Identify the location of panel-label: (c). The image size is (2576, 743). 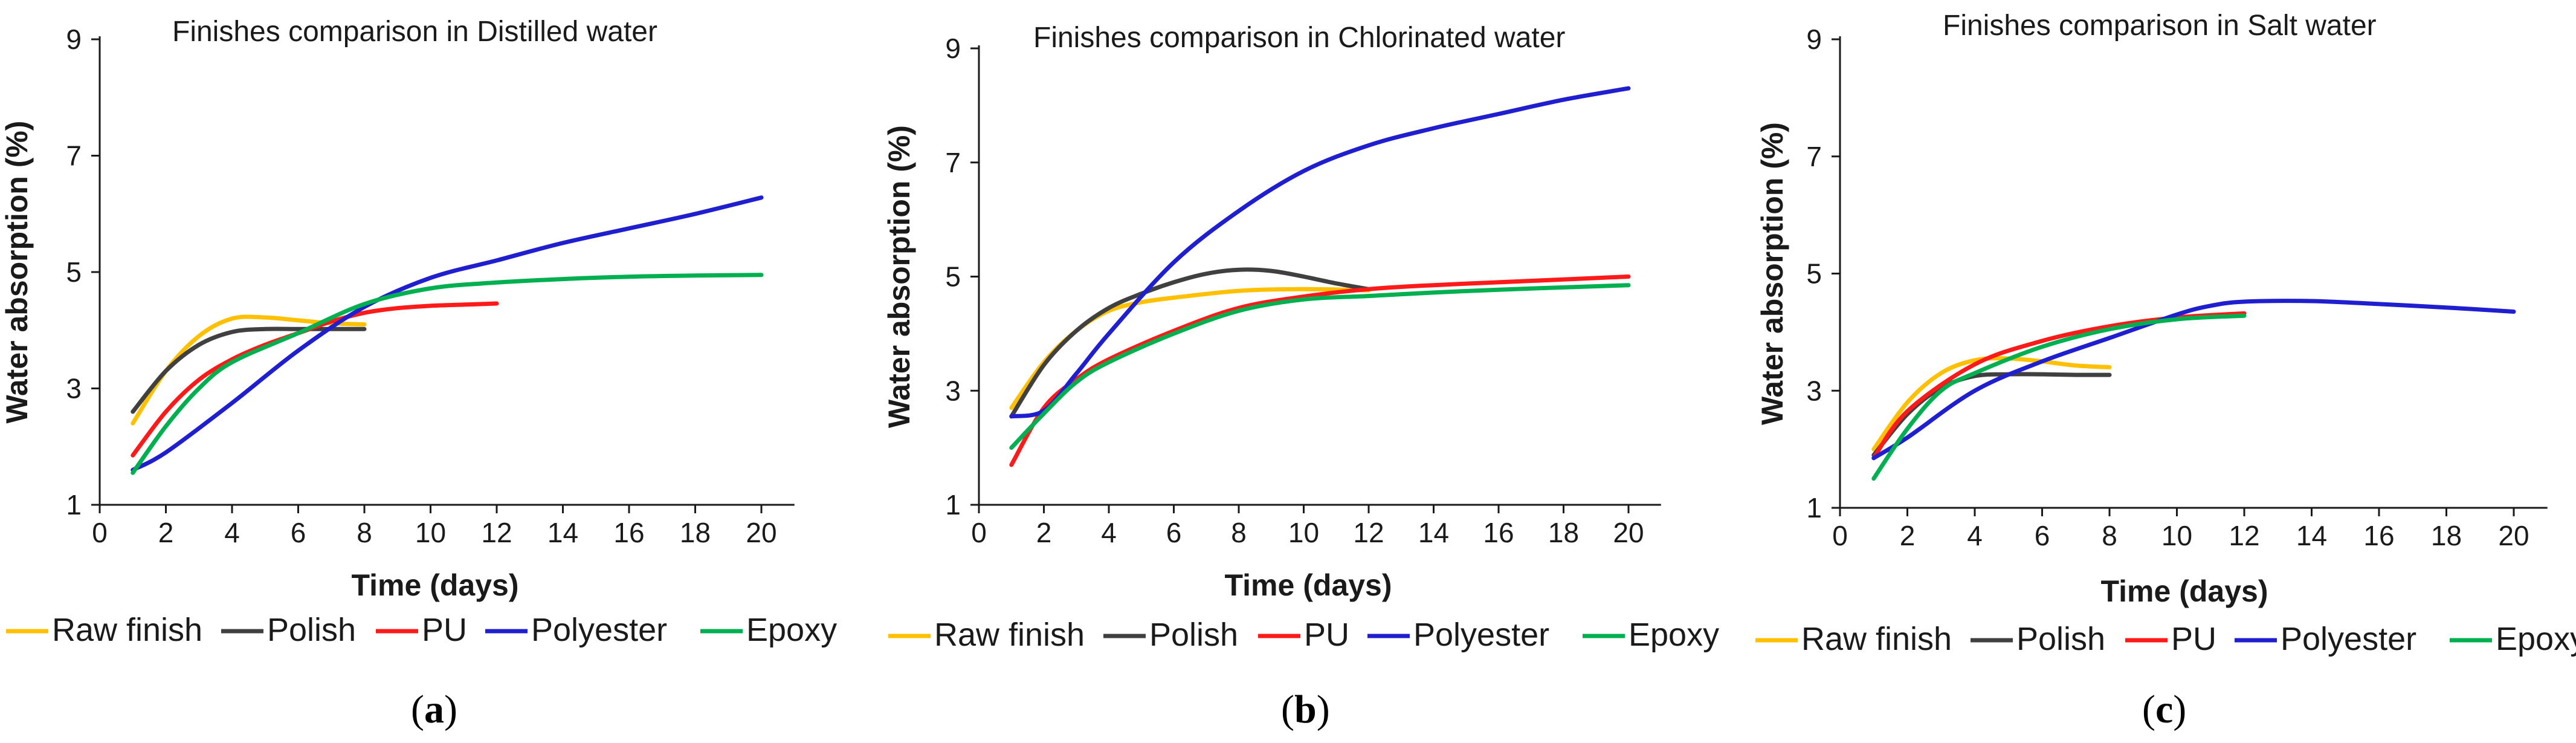
(2164, 710).